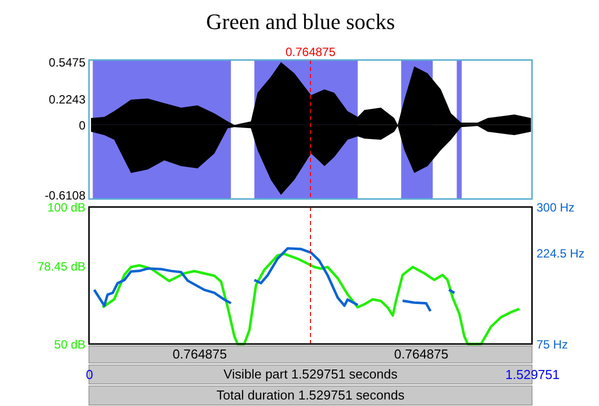 The height and width of the screenshot is (406, 599). What do you see at coordinates (310, 52) in the screenshot?
I see `ref-line-label: 0.764875` at bounding box center [310, 52].